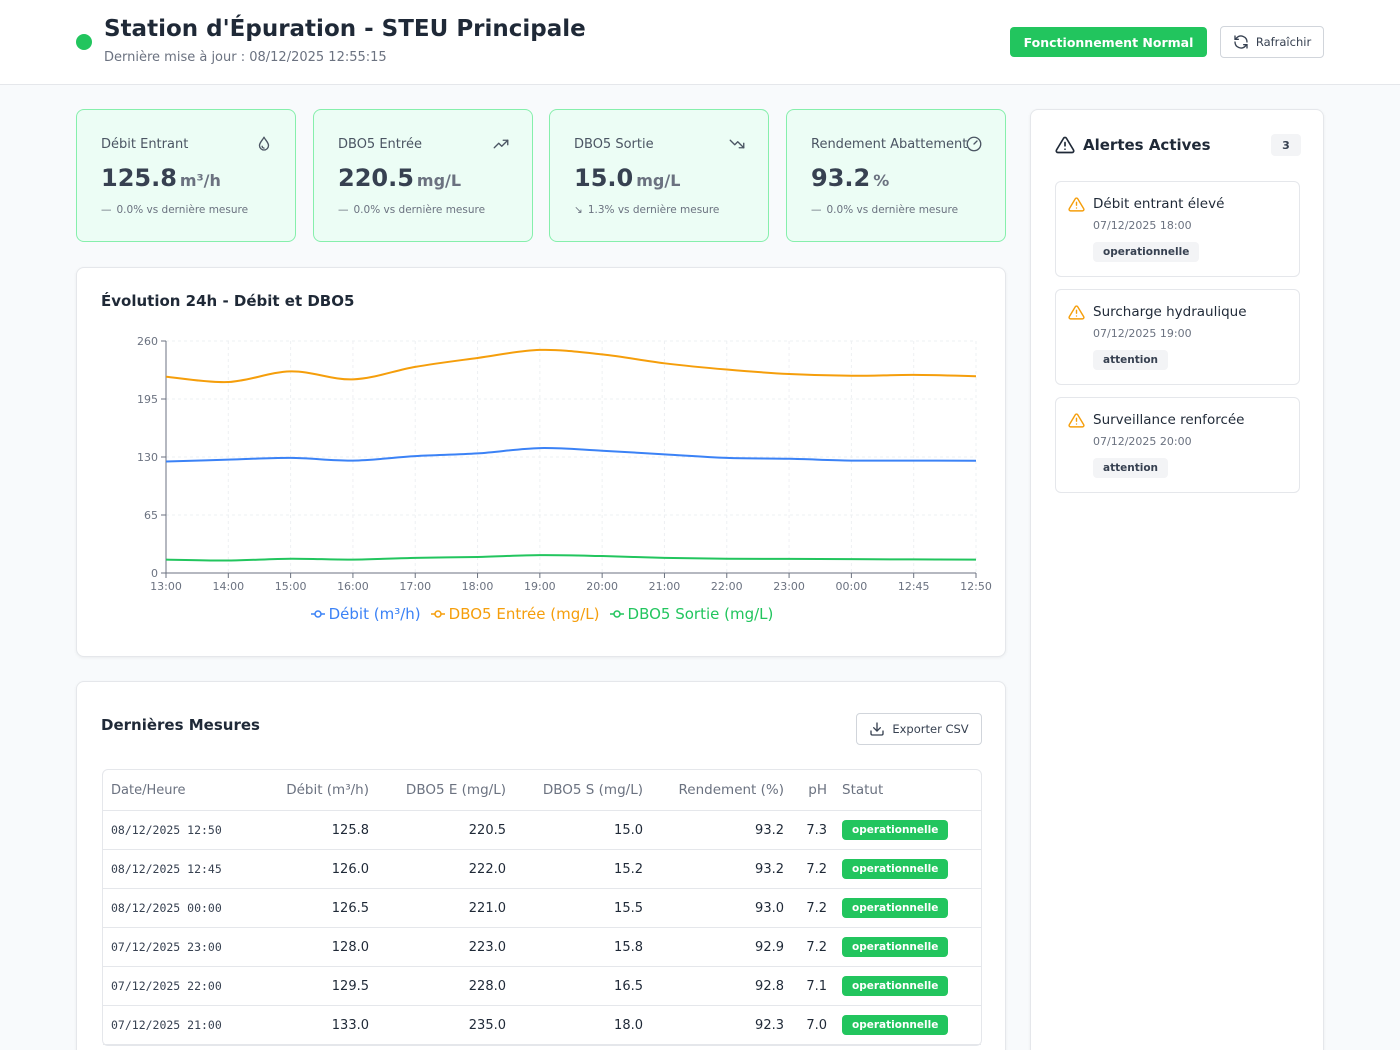 The width and height of the screenshot is (1400, 1050). What do you see at coordinates (816, 986) in the screenshot?
I see `cell-value: 7.1` at bounding box center [816, 986].